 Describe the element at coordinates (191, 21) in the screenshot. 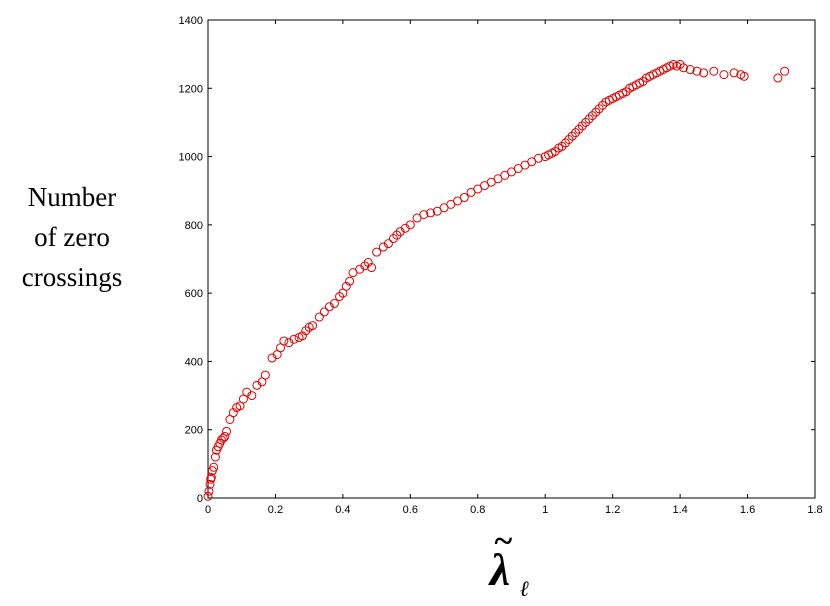

I see `y-tick-label: 1400` at that location.